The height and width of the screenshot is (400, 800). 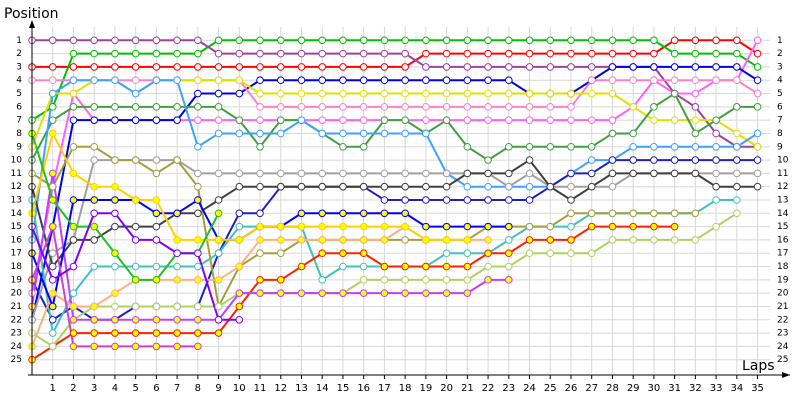 What do you see at coordinates (19, 41) in the screenshot?
I see `y-tick-label: 1` at bounding box center [19, 41].